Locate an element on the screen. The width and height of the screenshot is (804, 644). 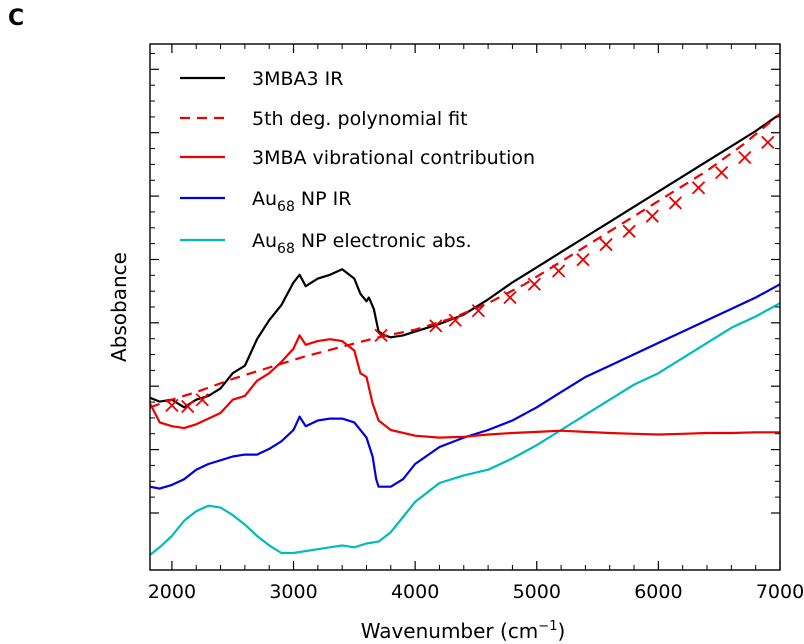
x-tick-label: 6000 is located at coordinates (658, 592).